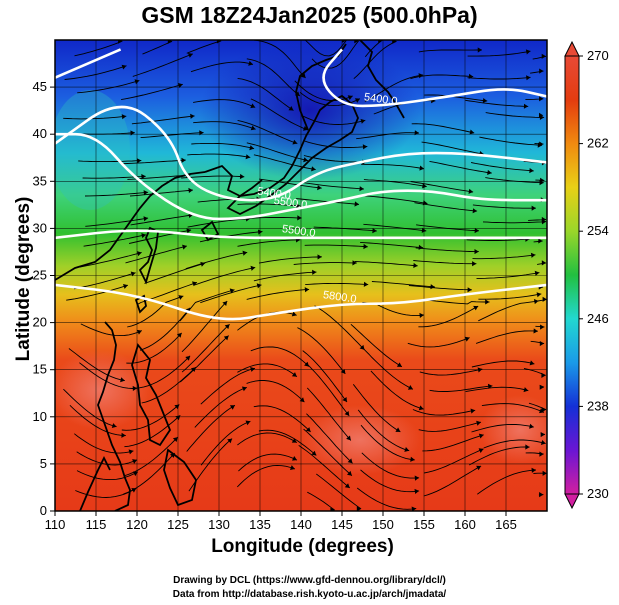  Describe the element at coordinates (586, 275) in the screenshot. I see `colorbar: 230 238 246 254 262 270` at that location.